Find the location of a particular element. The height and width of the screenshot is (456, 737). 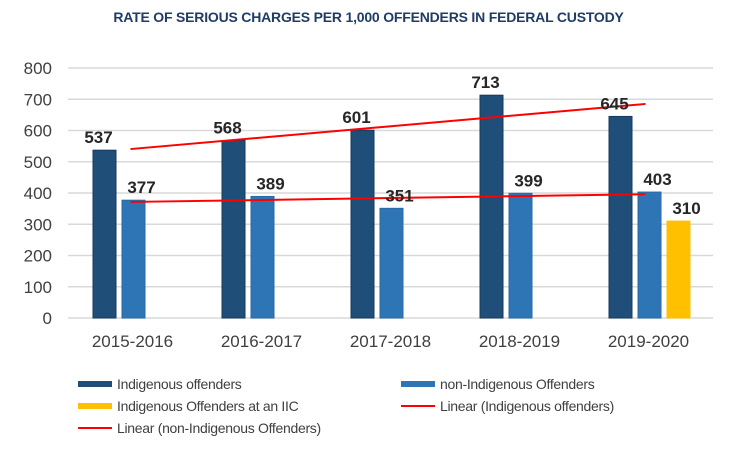

data-label: 351 is located at coordinates (399, 195).